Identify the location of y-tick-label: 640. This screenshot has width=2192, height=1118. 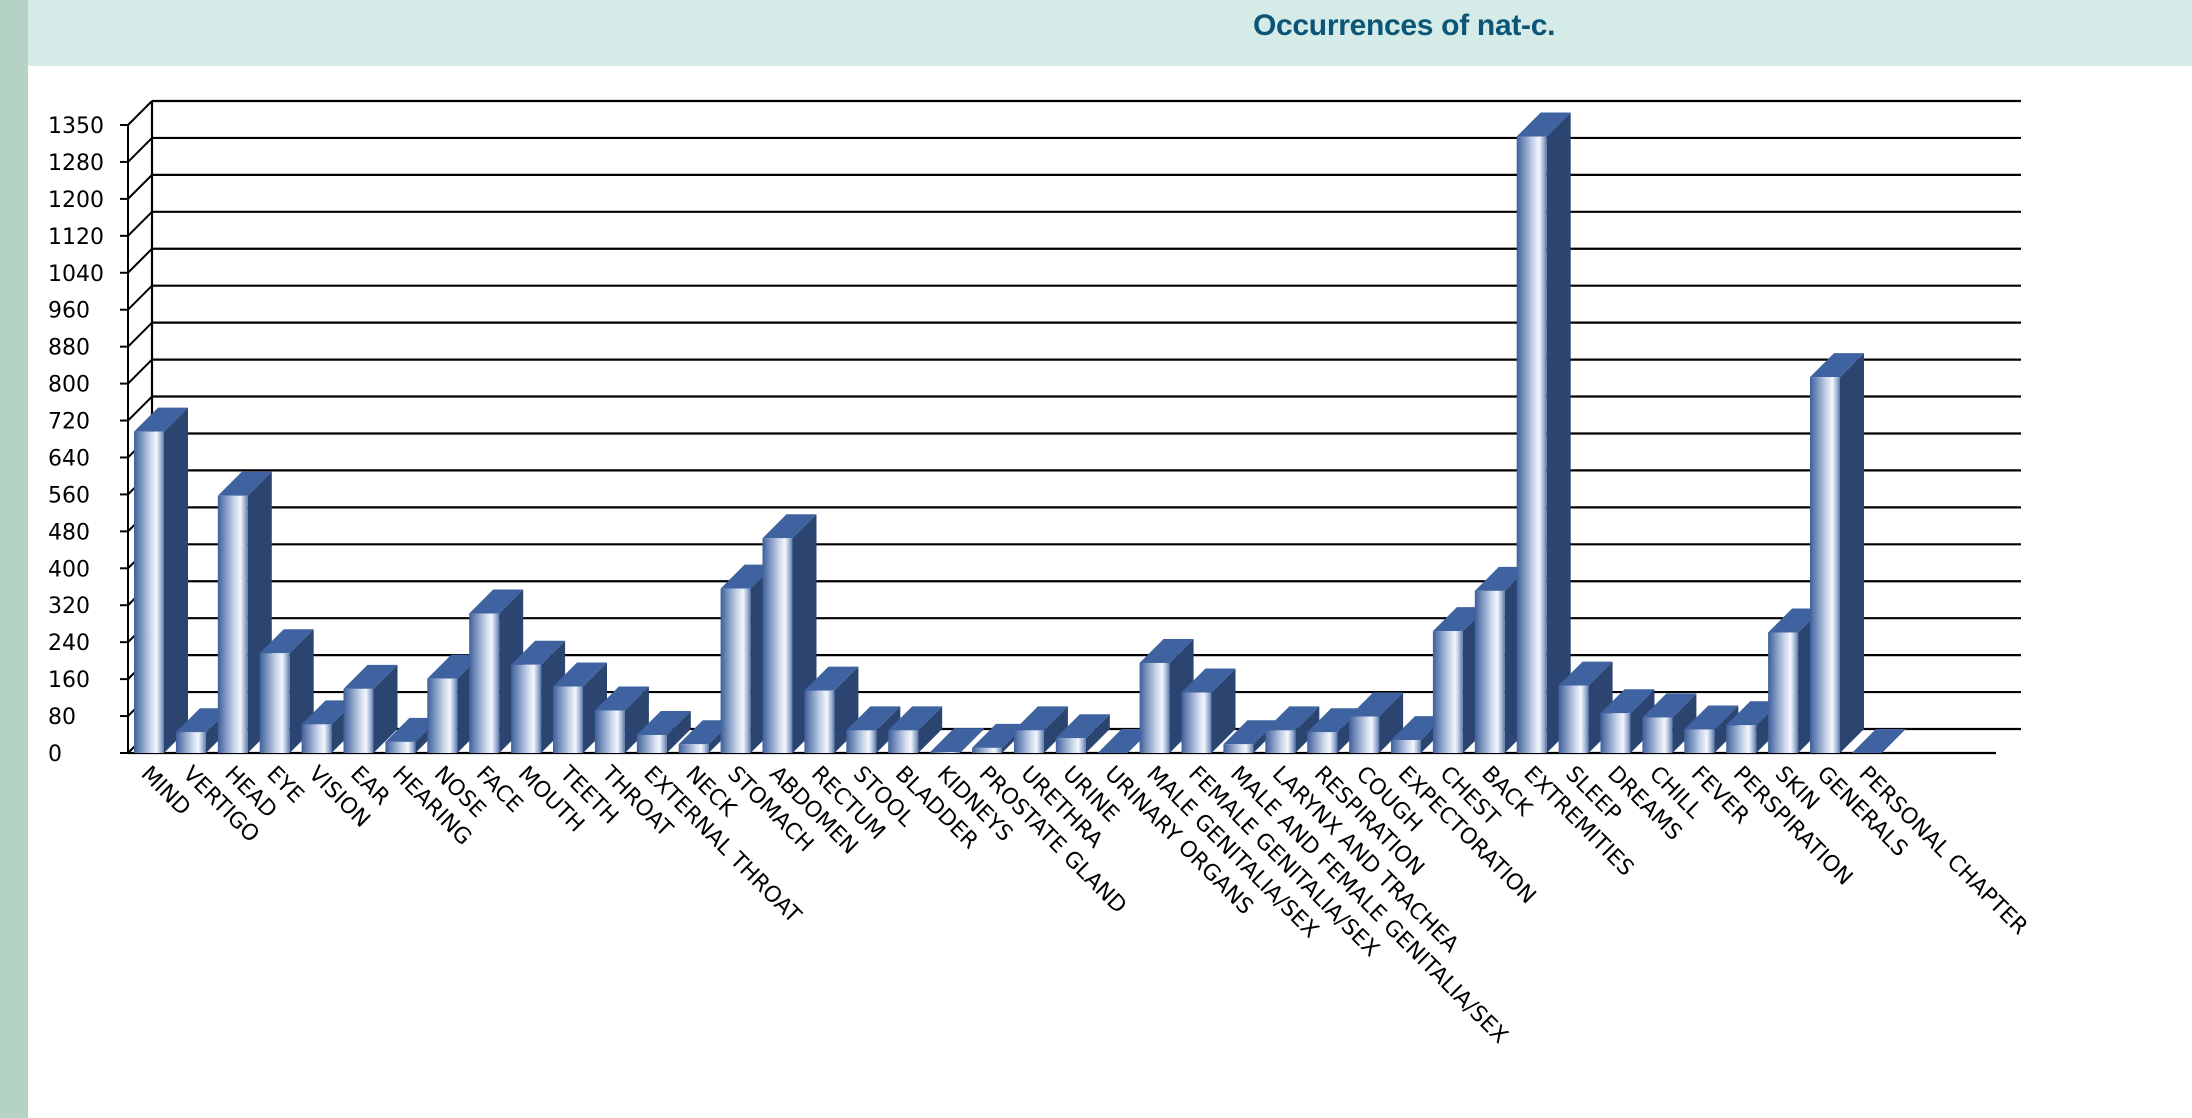
(69, 458).